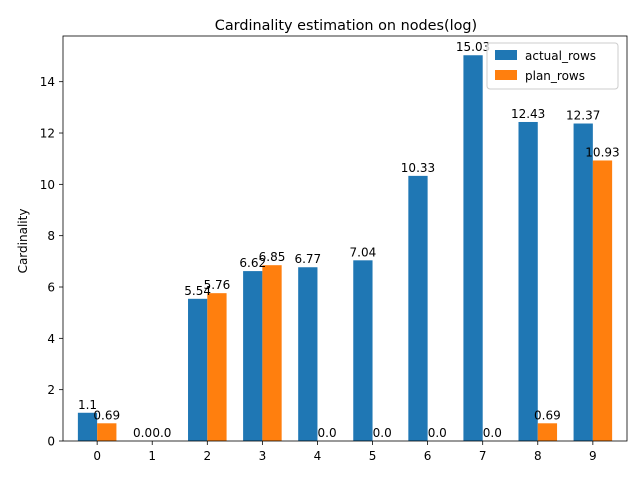 Image resolution: width=640 pixels, height=484 pixels. I want to click on x-tick-label-8: 8, so click(538, 456).